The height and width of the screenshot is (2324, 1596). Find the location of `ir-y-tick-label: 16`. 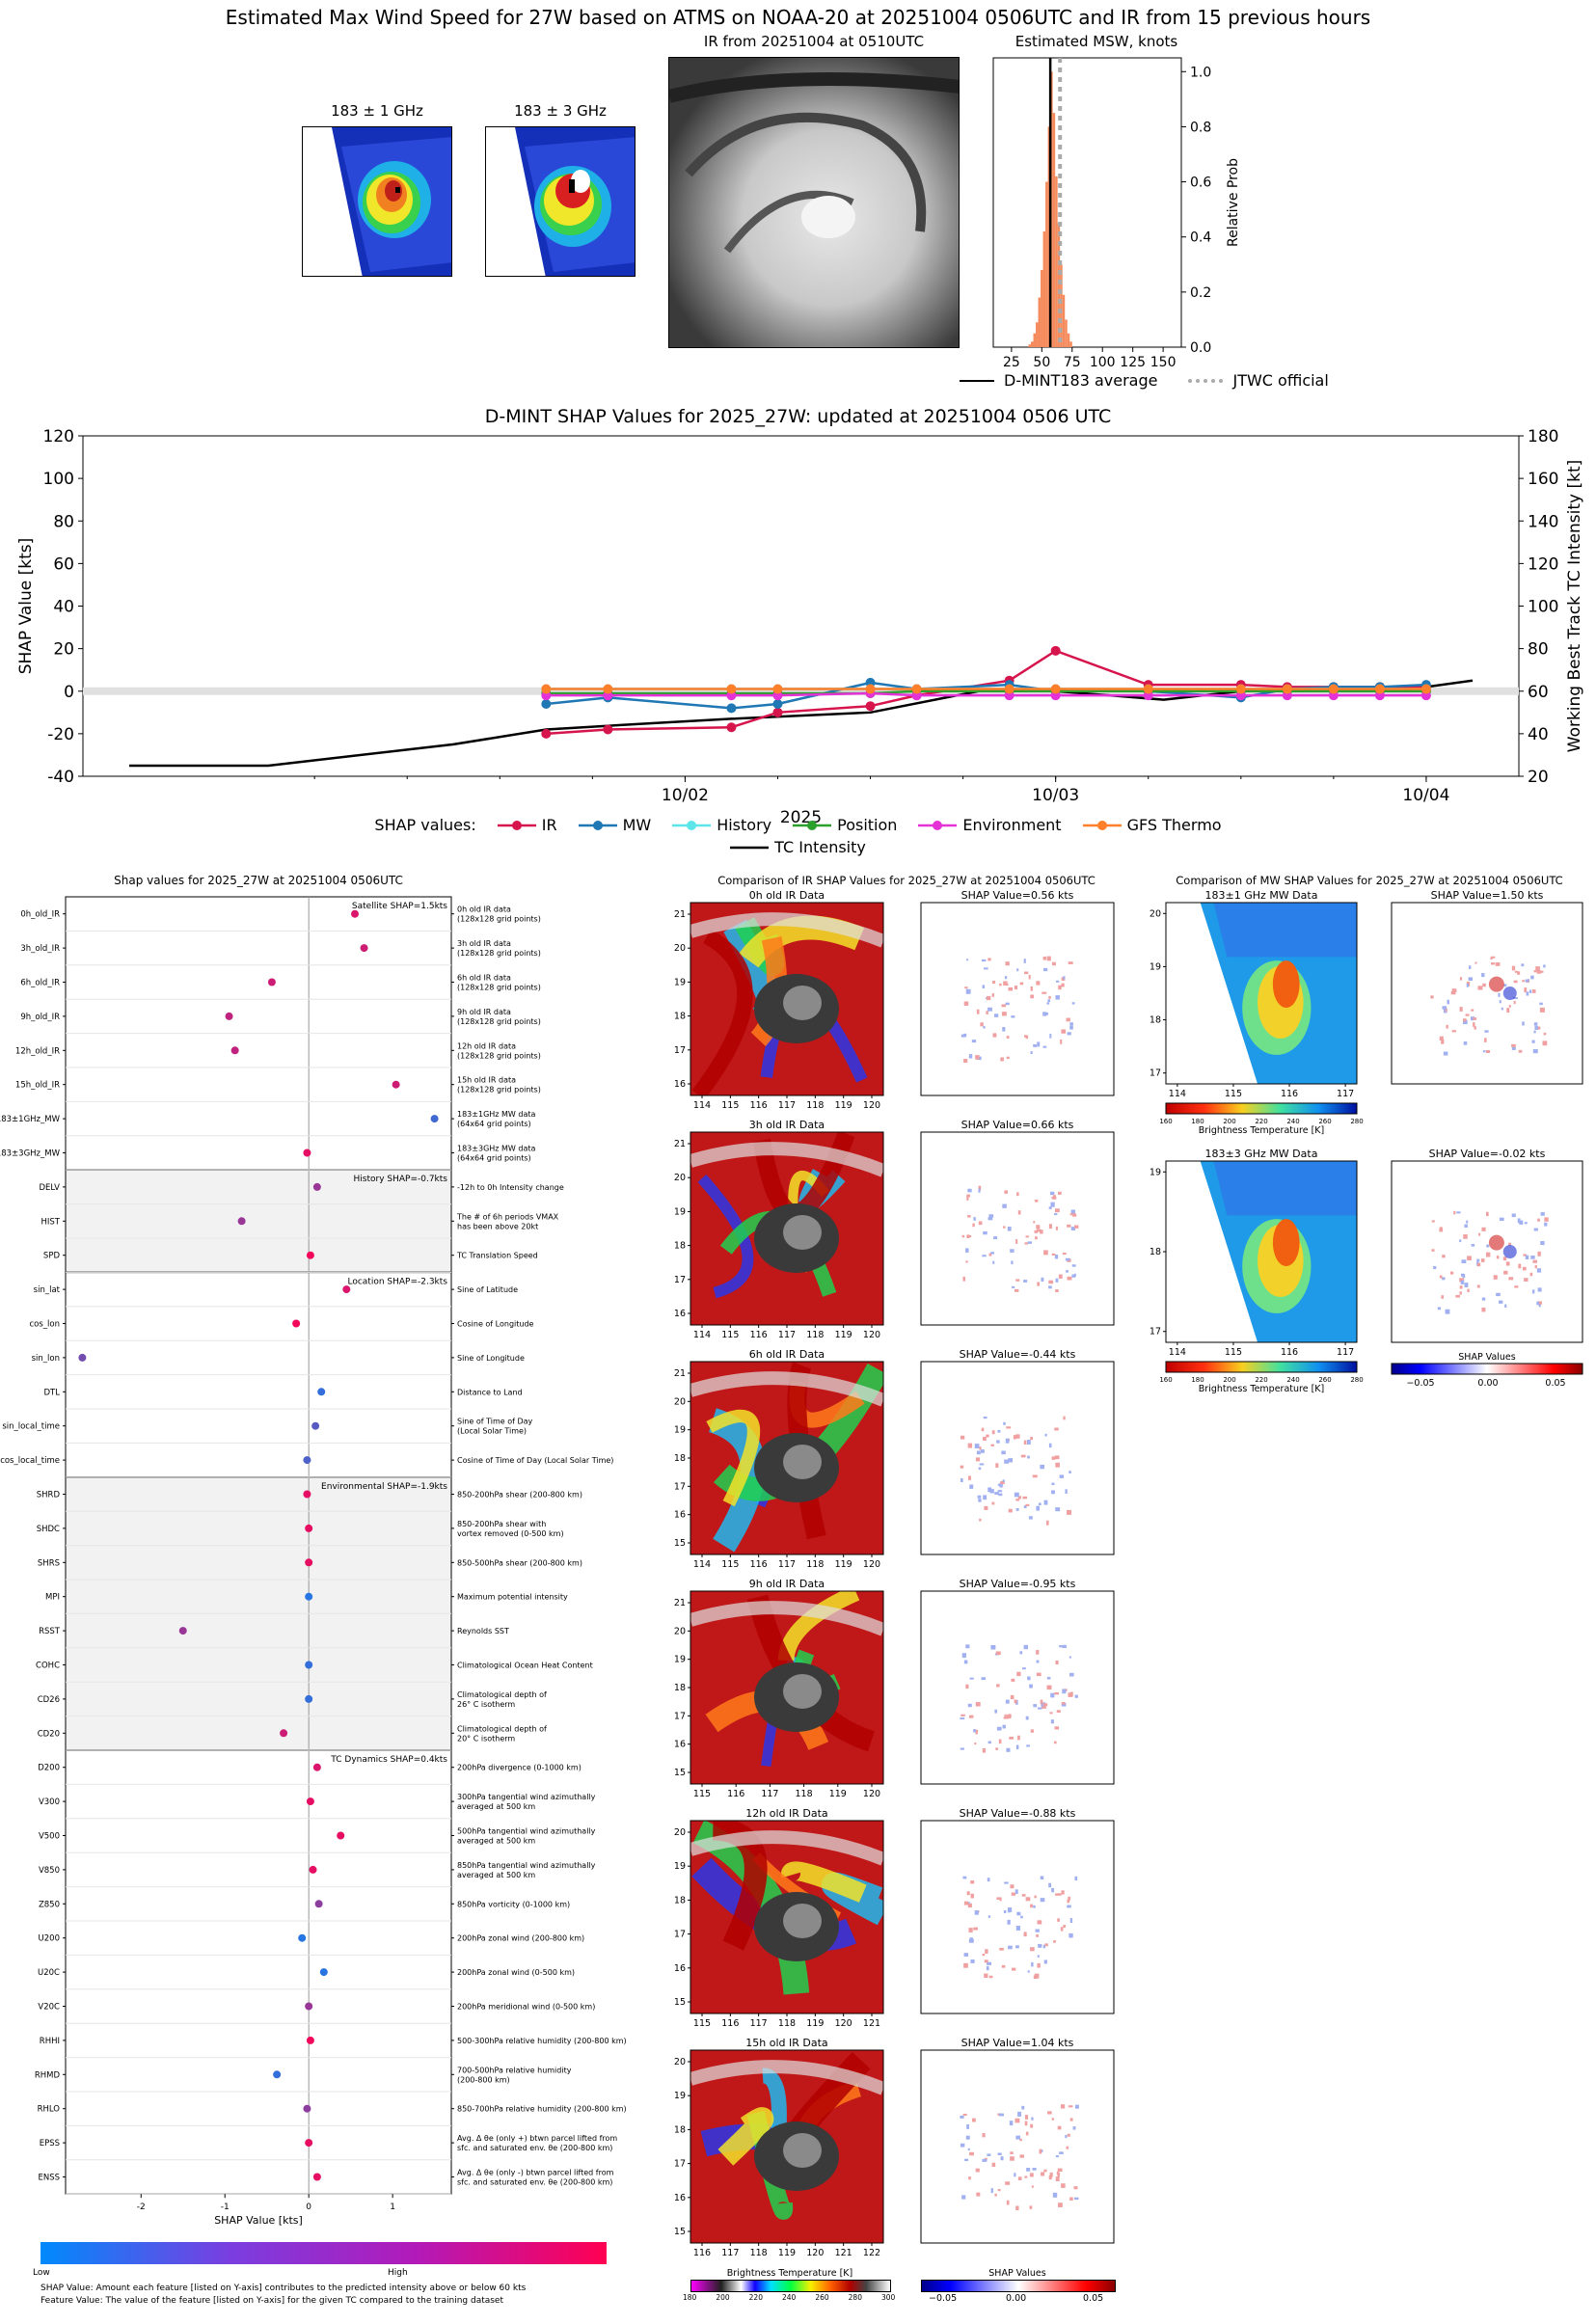

ir-y-tick-label: 16 is located at coordinates (680, 1516).